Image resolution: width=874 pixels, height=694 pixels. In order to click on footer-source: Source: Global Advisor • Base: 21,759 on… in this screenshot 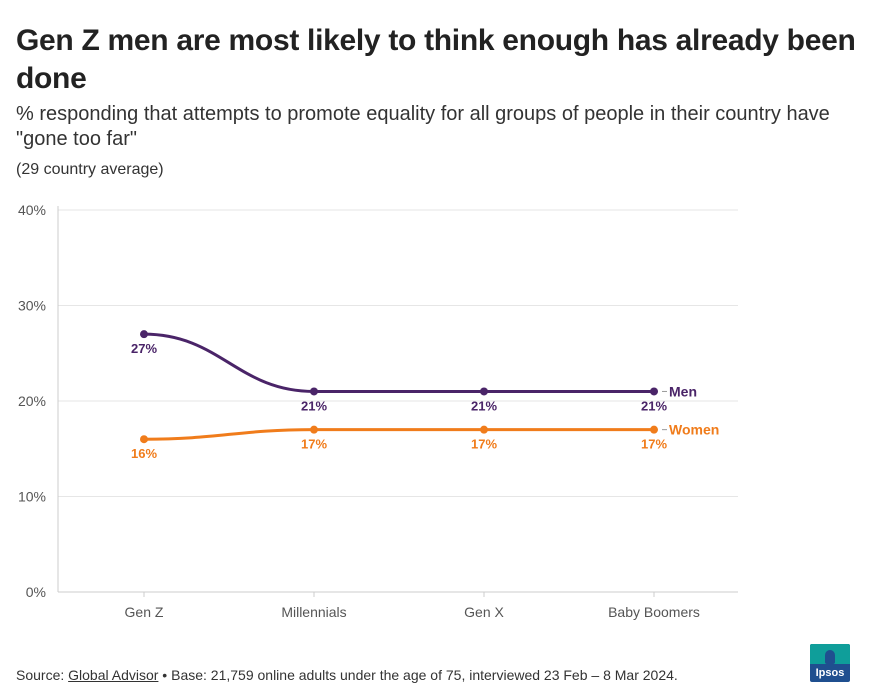, I will do `click(347, 675)`.